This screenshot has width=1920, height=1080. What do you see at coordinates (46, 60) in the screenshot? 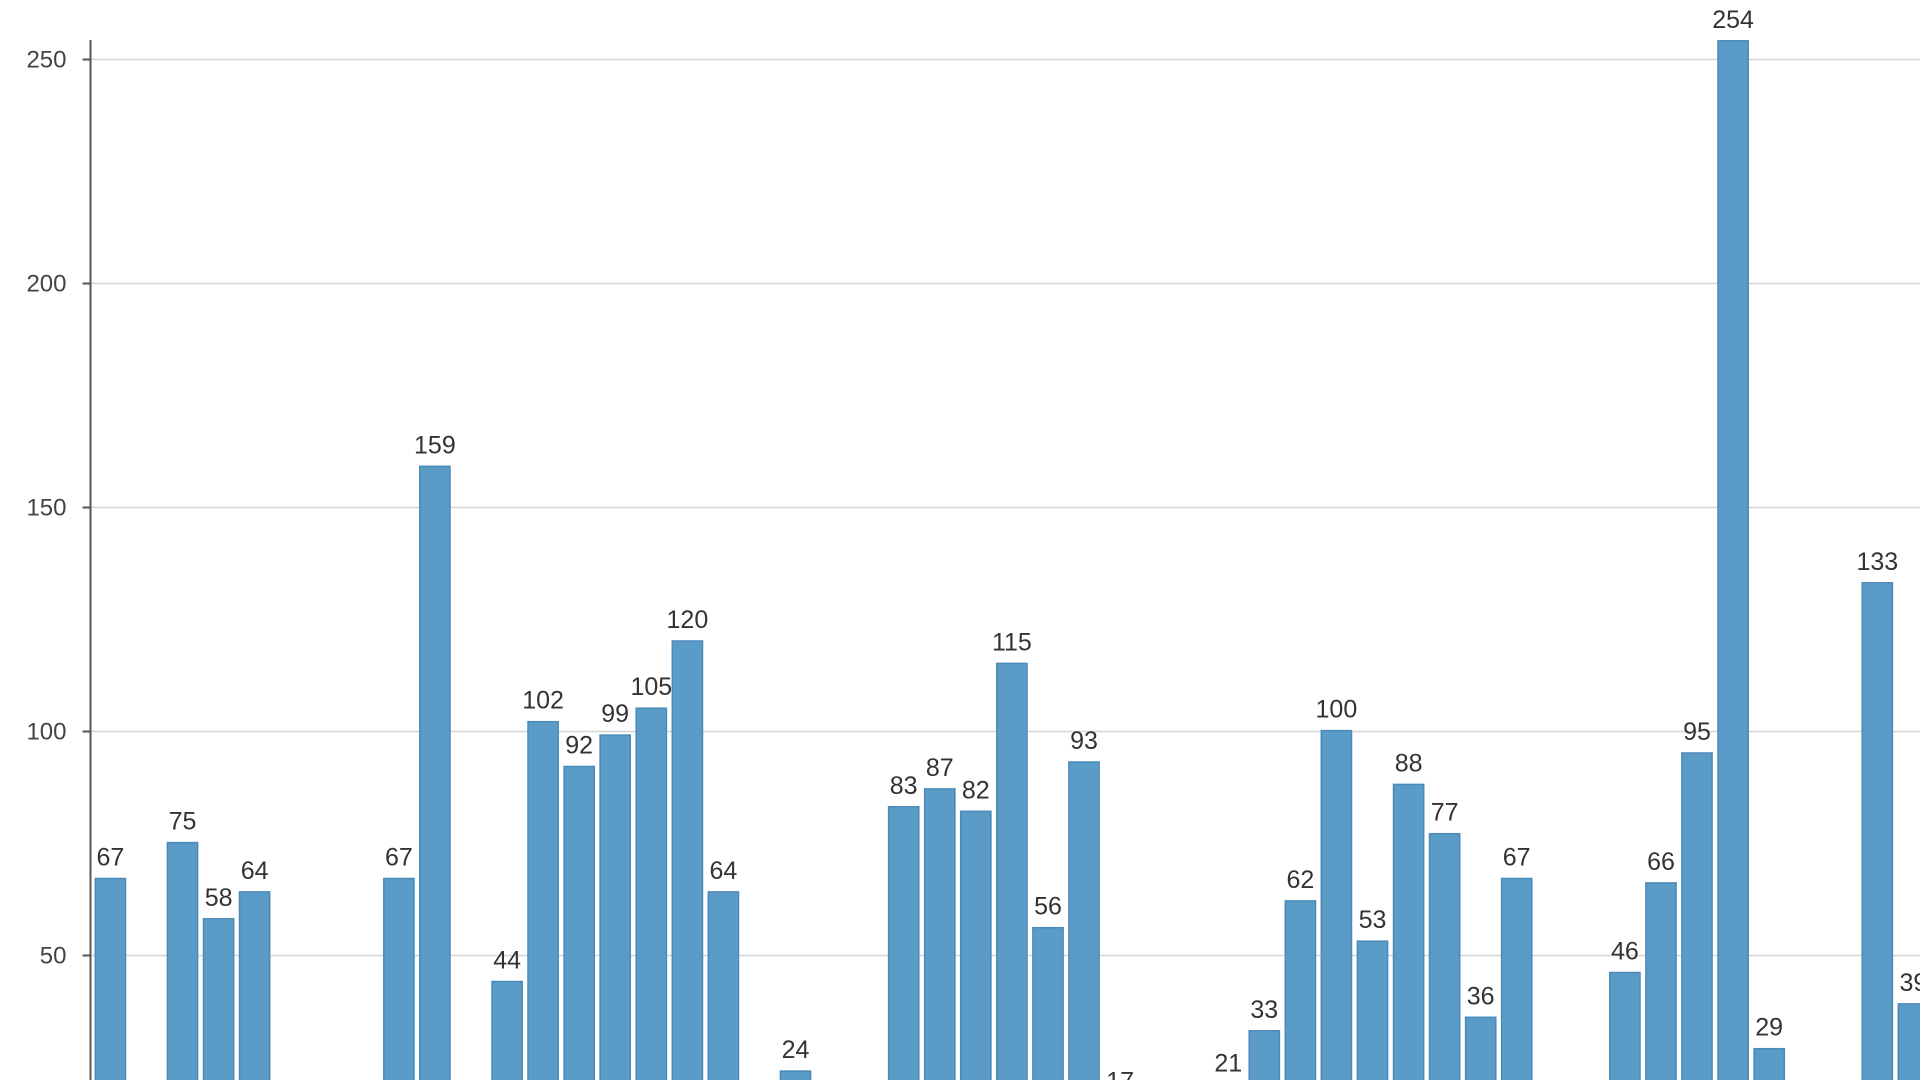
I see `y-tick-label: 250` at bounding box center [46, 60].